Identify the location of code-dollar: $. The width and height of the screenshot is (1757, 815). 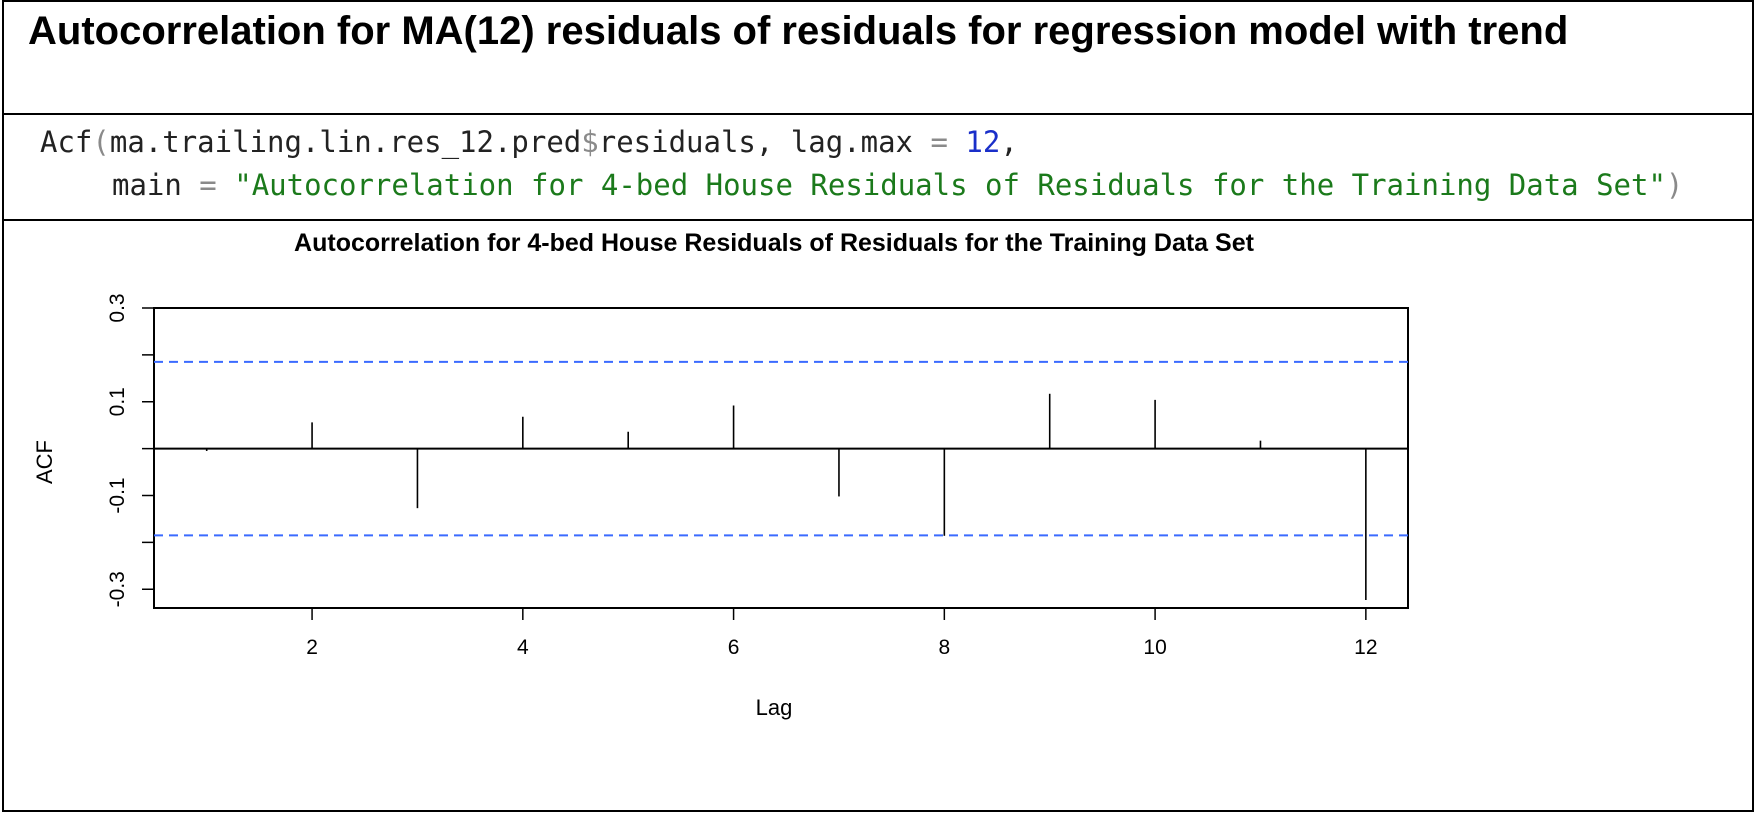
(590, 142).